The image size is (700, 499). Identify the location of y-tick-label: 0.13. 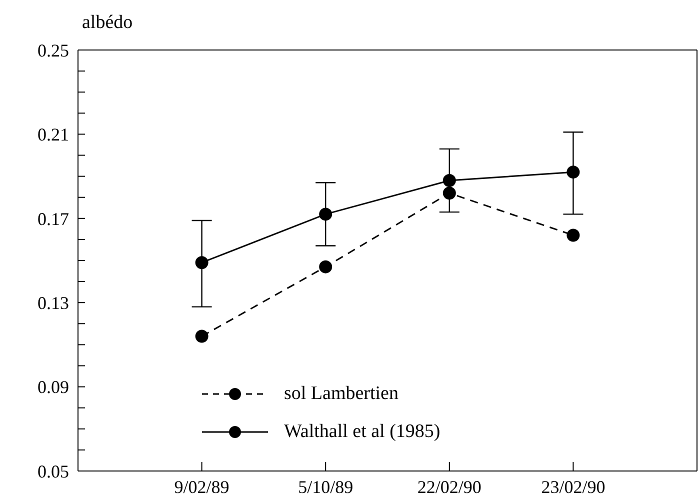
(53, 302).